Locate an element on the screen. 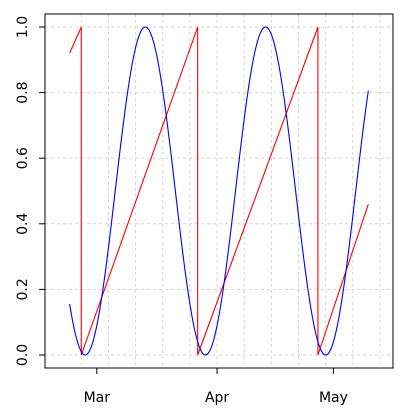  y-tick-label: 0.6 is located at coordinates (23, 158).